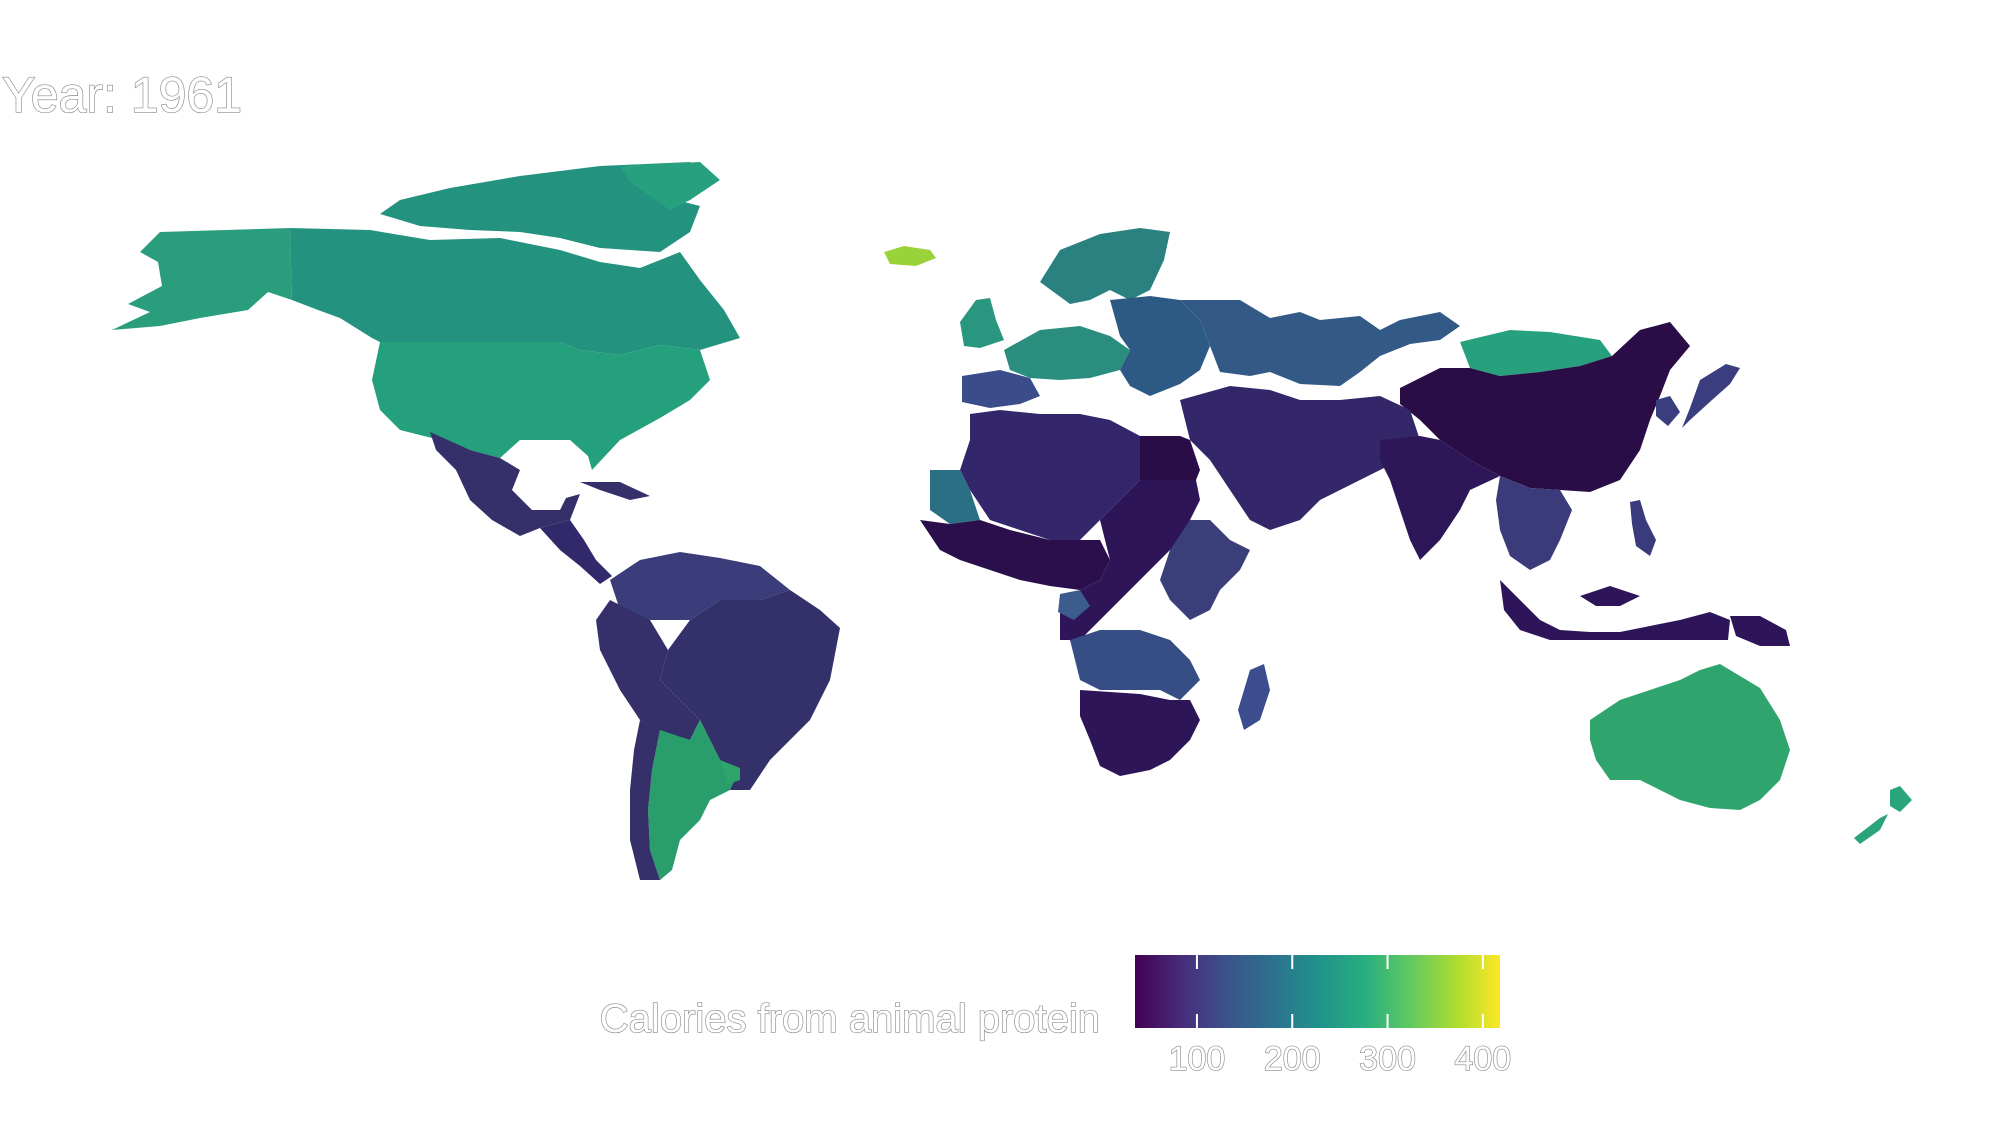 The height and width of the screenshot is (1125, 2000). What do you see at coordinates (1690, 737) in the screenshot?
I see `region-australia` at bounding box center [1690, 737].